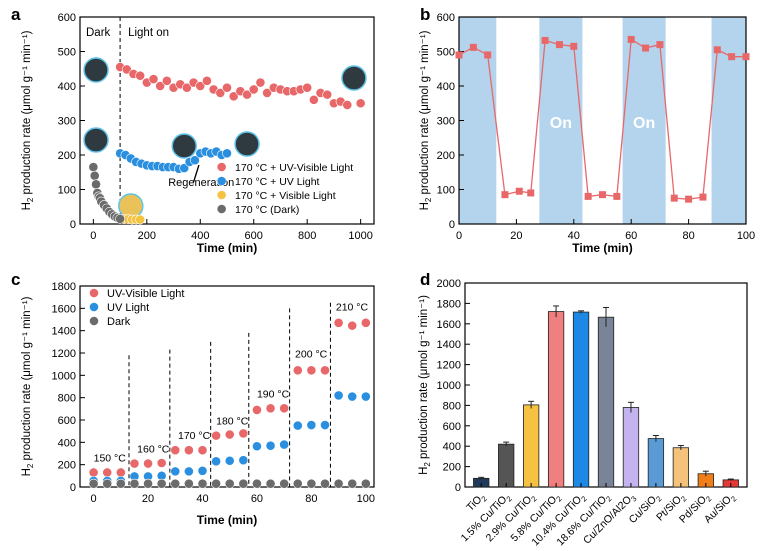 The image size is (769, 551). What do you see at coordinates (746, 236) in the screenshot?
I see `chart-b-xtick-label: 100` at bounding box center [746, 236].